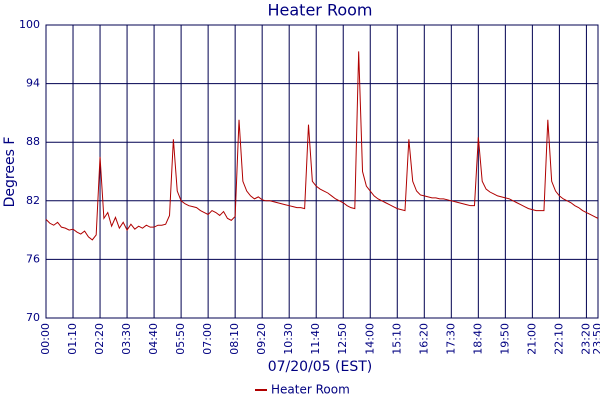 The image size is (600, 400). Describe the element at coordinates (396, 339) in the screenshot. I see `x-tick-label: 15:10` at that location.